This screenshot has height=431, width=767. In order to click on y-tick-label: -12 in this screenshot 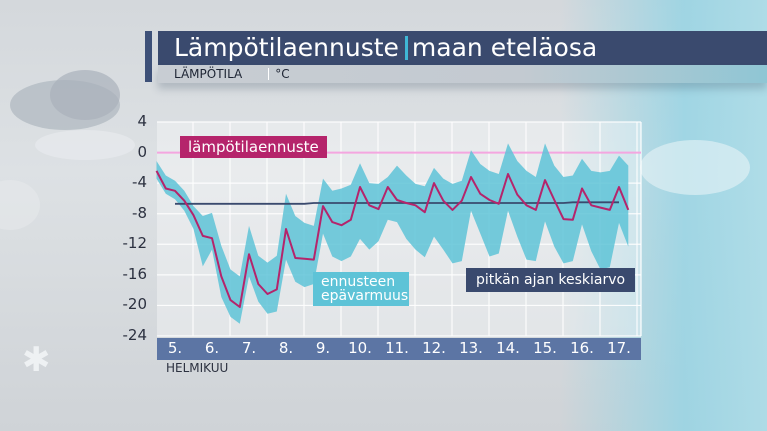, I will do `click(135, 243)`.